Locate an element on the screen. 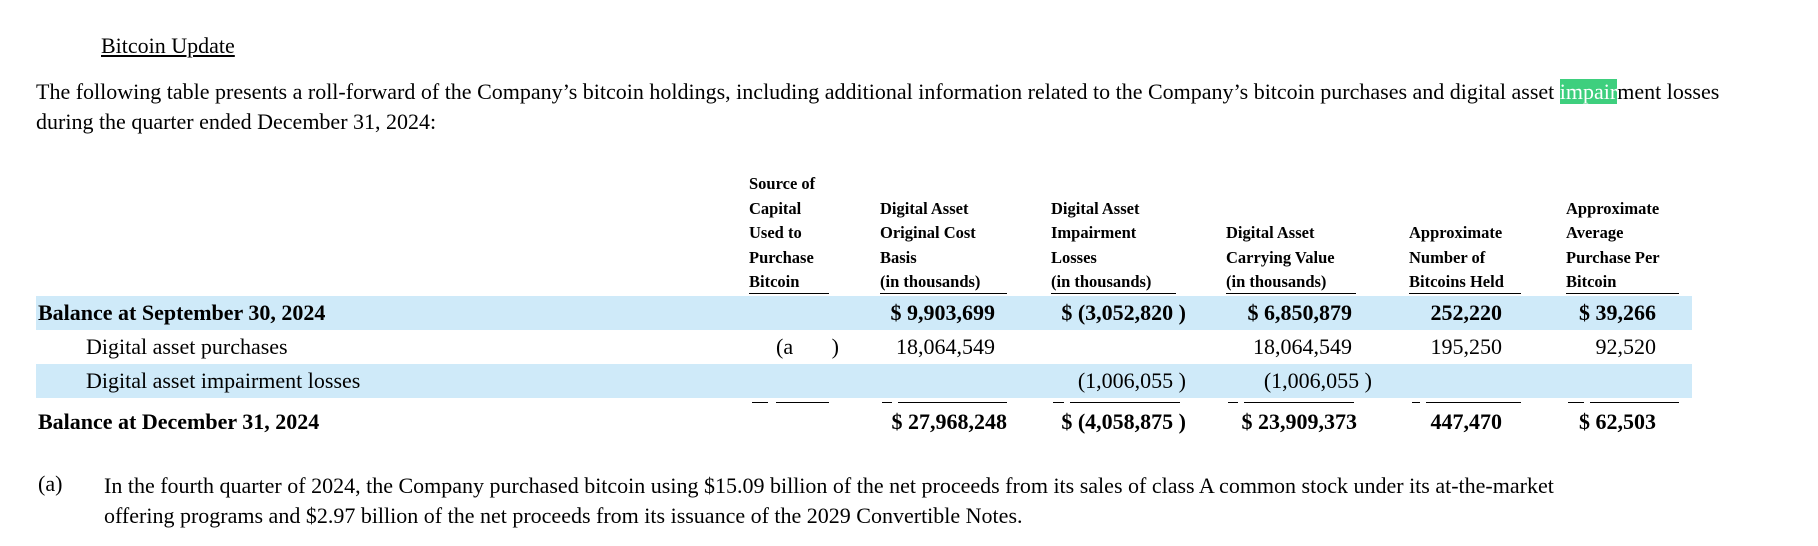  footnote-marker: (a) is located at coordinates (50, 483).